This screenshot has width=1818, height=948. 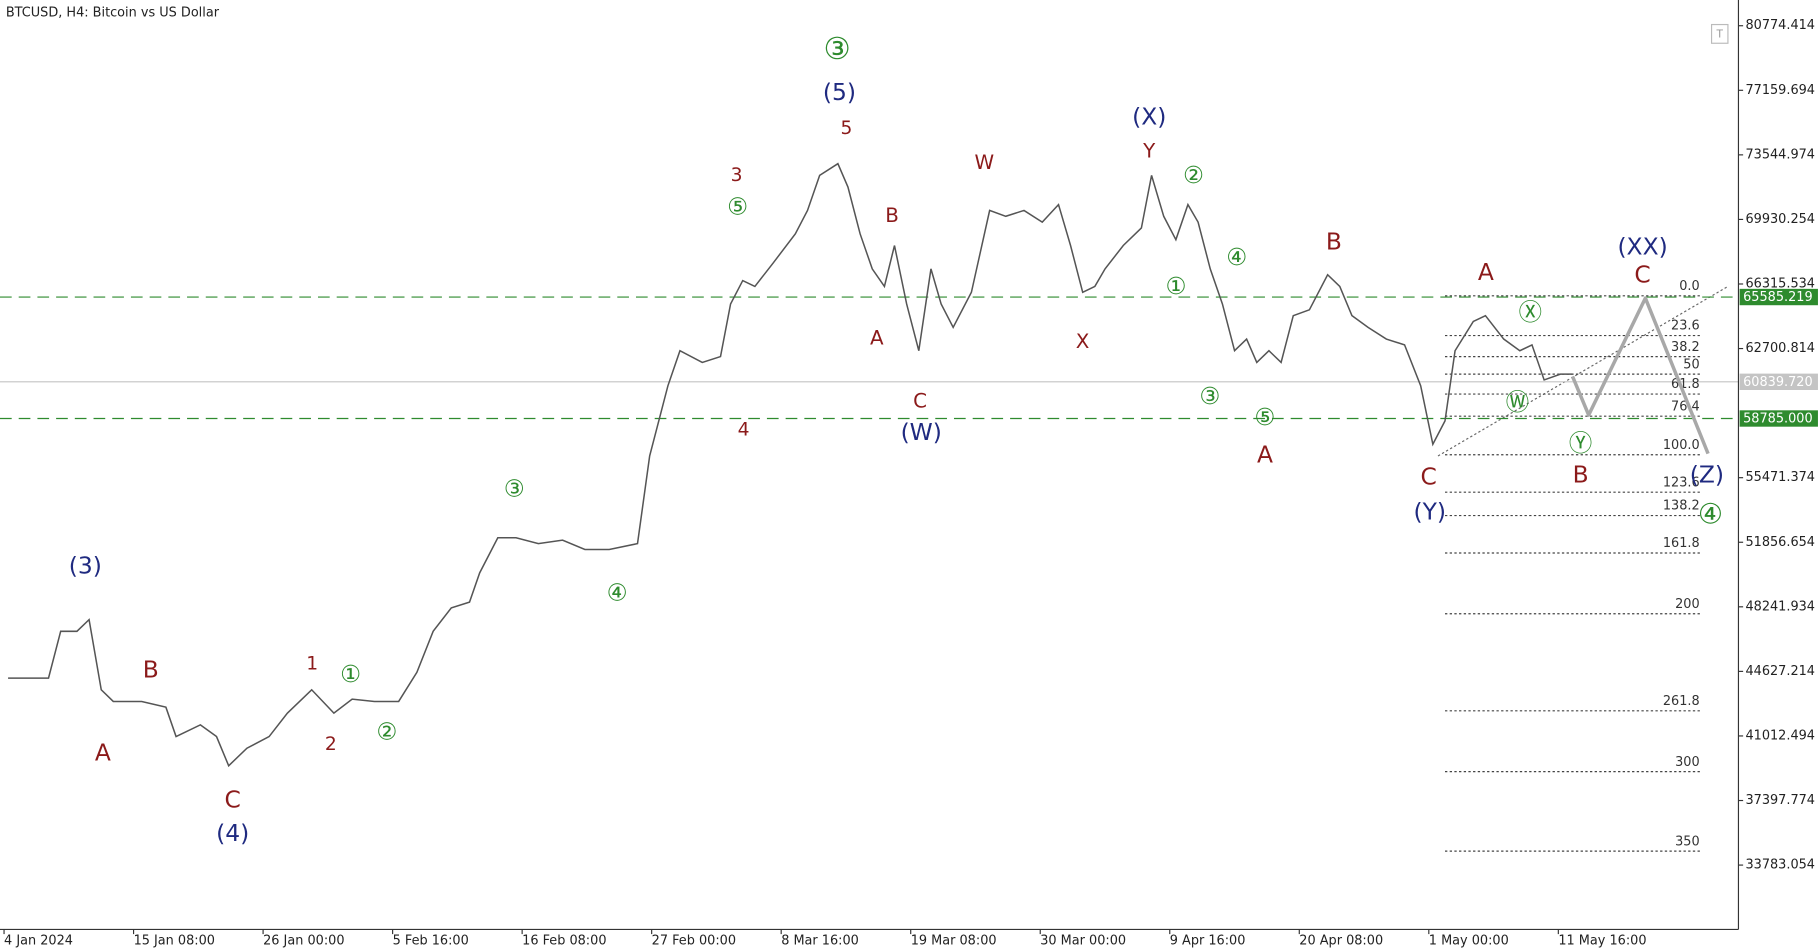 What do you see at coordinates (232, 833) in the screenshot?
I see `wave-label: (4)` at bounding box center [232, 833].